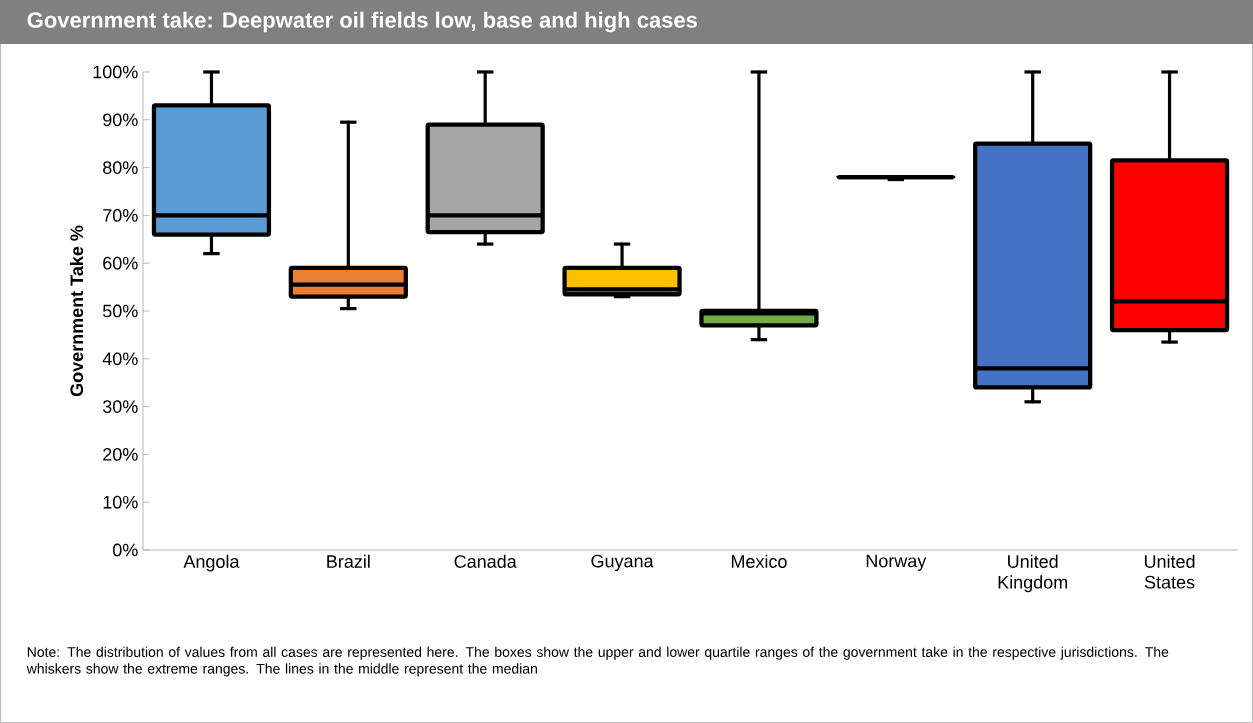  What do you see at coordinates (120, 502) in the screenshot?
I see `y-tick-label: 10%` at bounding box center [120, 502].